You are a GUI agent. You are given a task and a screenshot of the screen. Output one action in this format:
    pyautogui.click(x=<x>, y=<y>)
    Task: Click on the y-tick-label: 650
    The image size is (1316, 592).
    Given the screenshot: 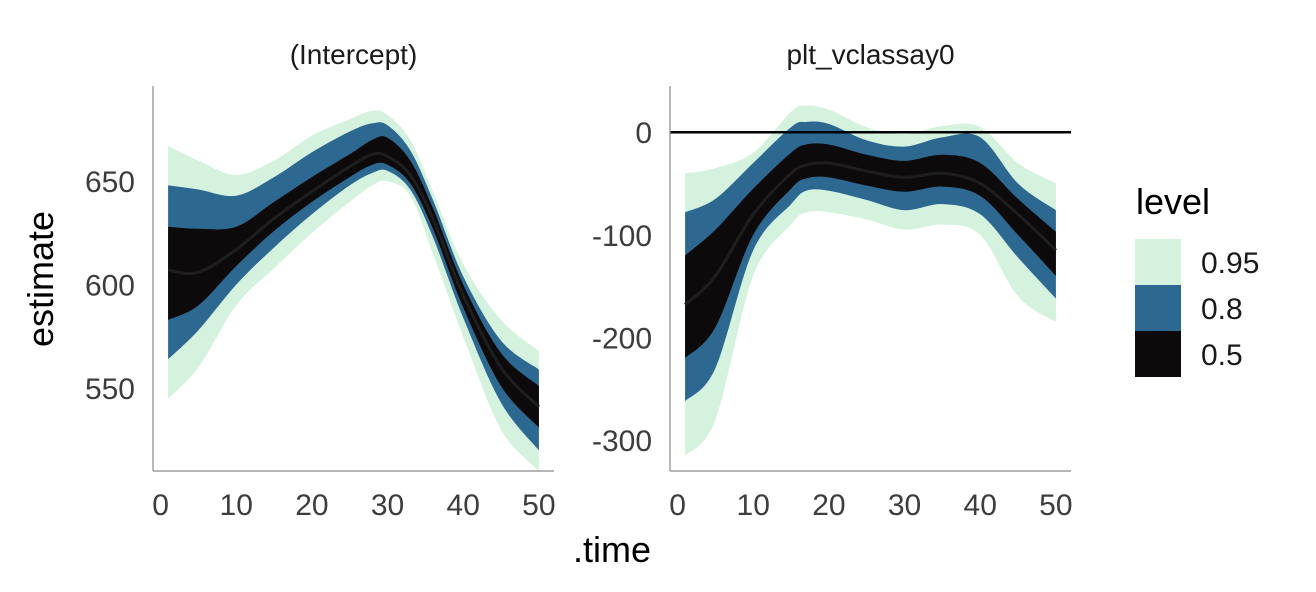 What is the action you would take?
    pyautogui.click(x=110, y=182)
    